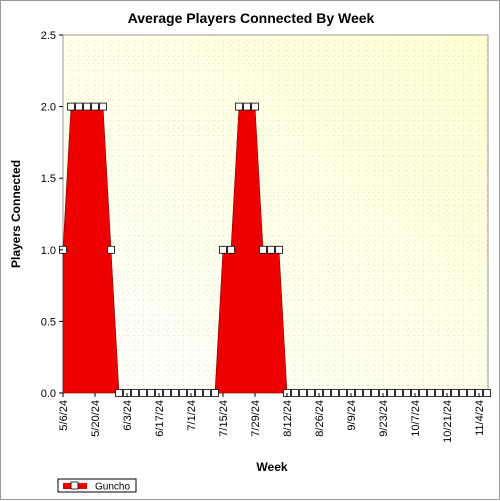 The height and width of the screenshot is (501, 500). Describe the element at coordinates (160, 418) in the screenshot. I see `x-tick-label: 6/17/24` at that location.